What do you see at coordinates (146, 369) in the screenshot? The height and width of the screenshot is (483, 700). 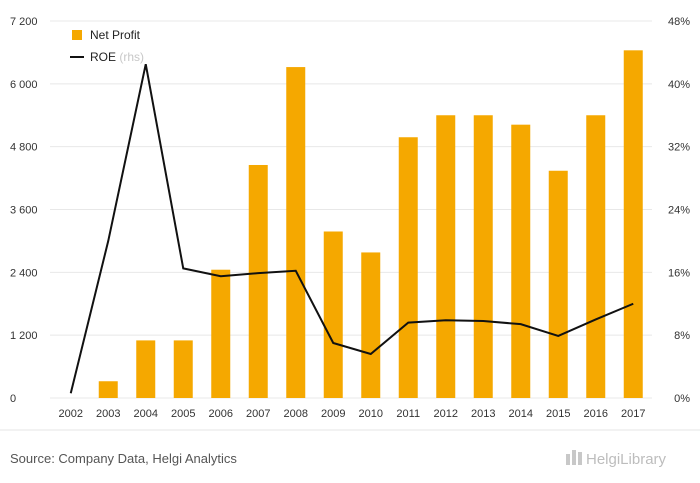 I see `bar-net-profit-2004` at bounding box center [146, 369].